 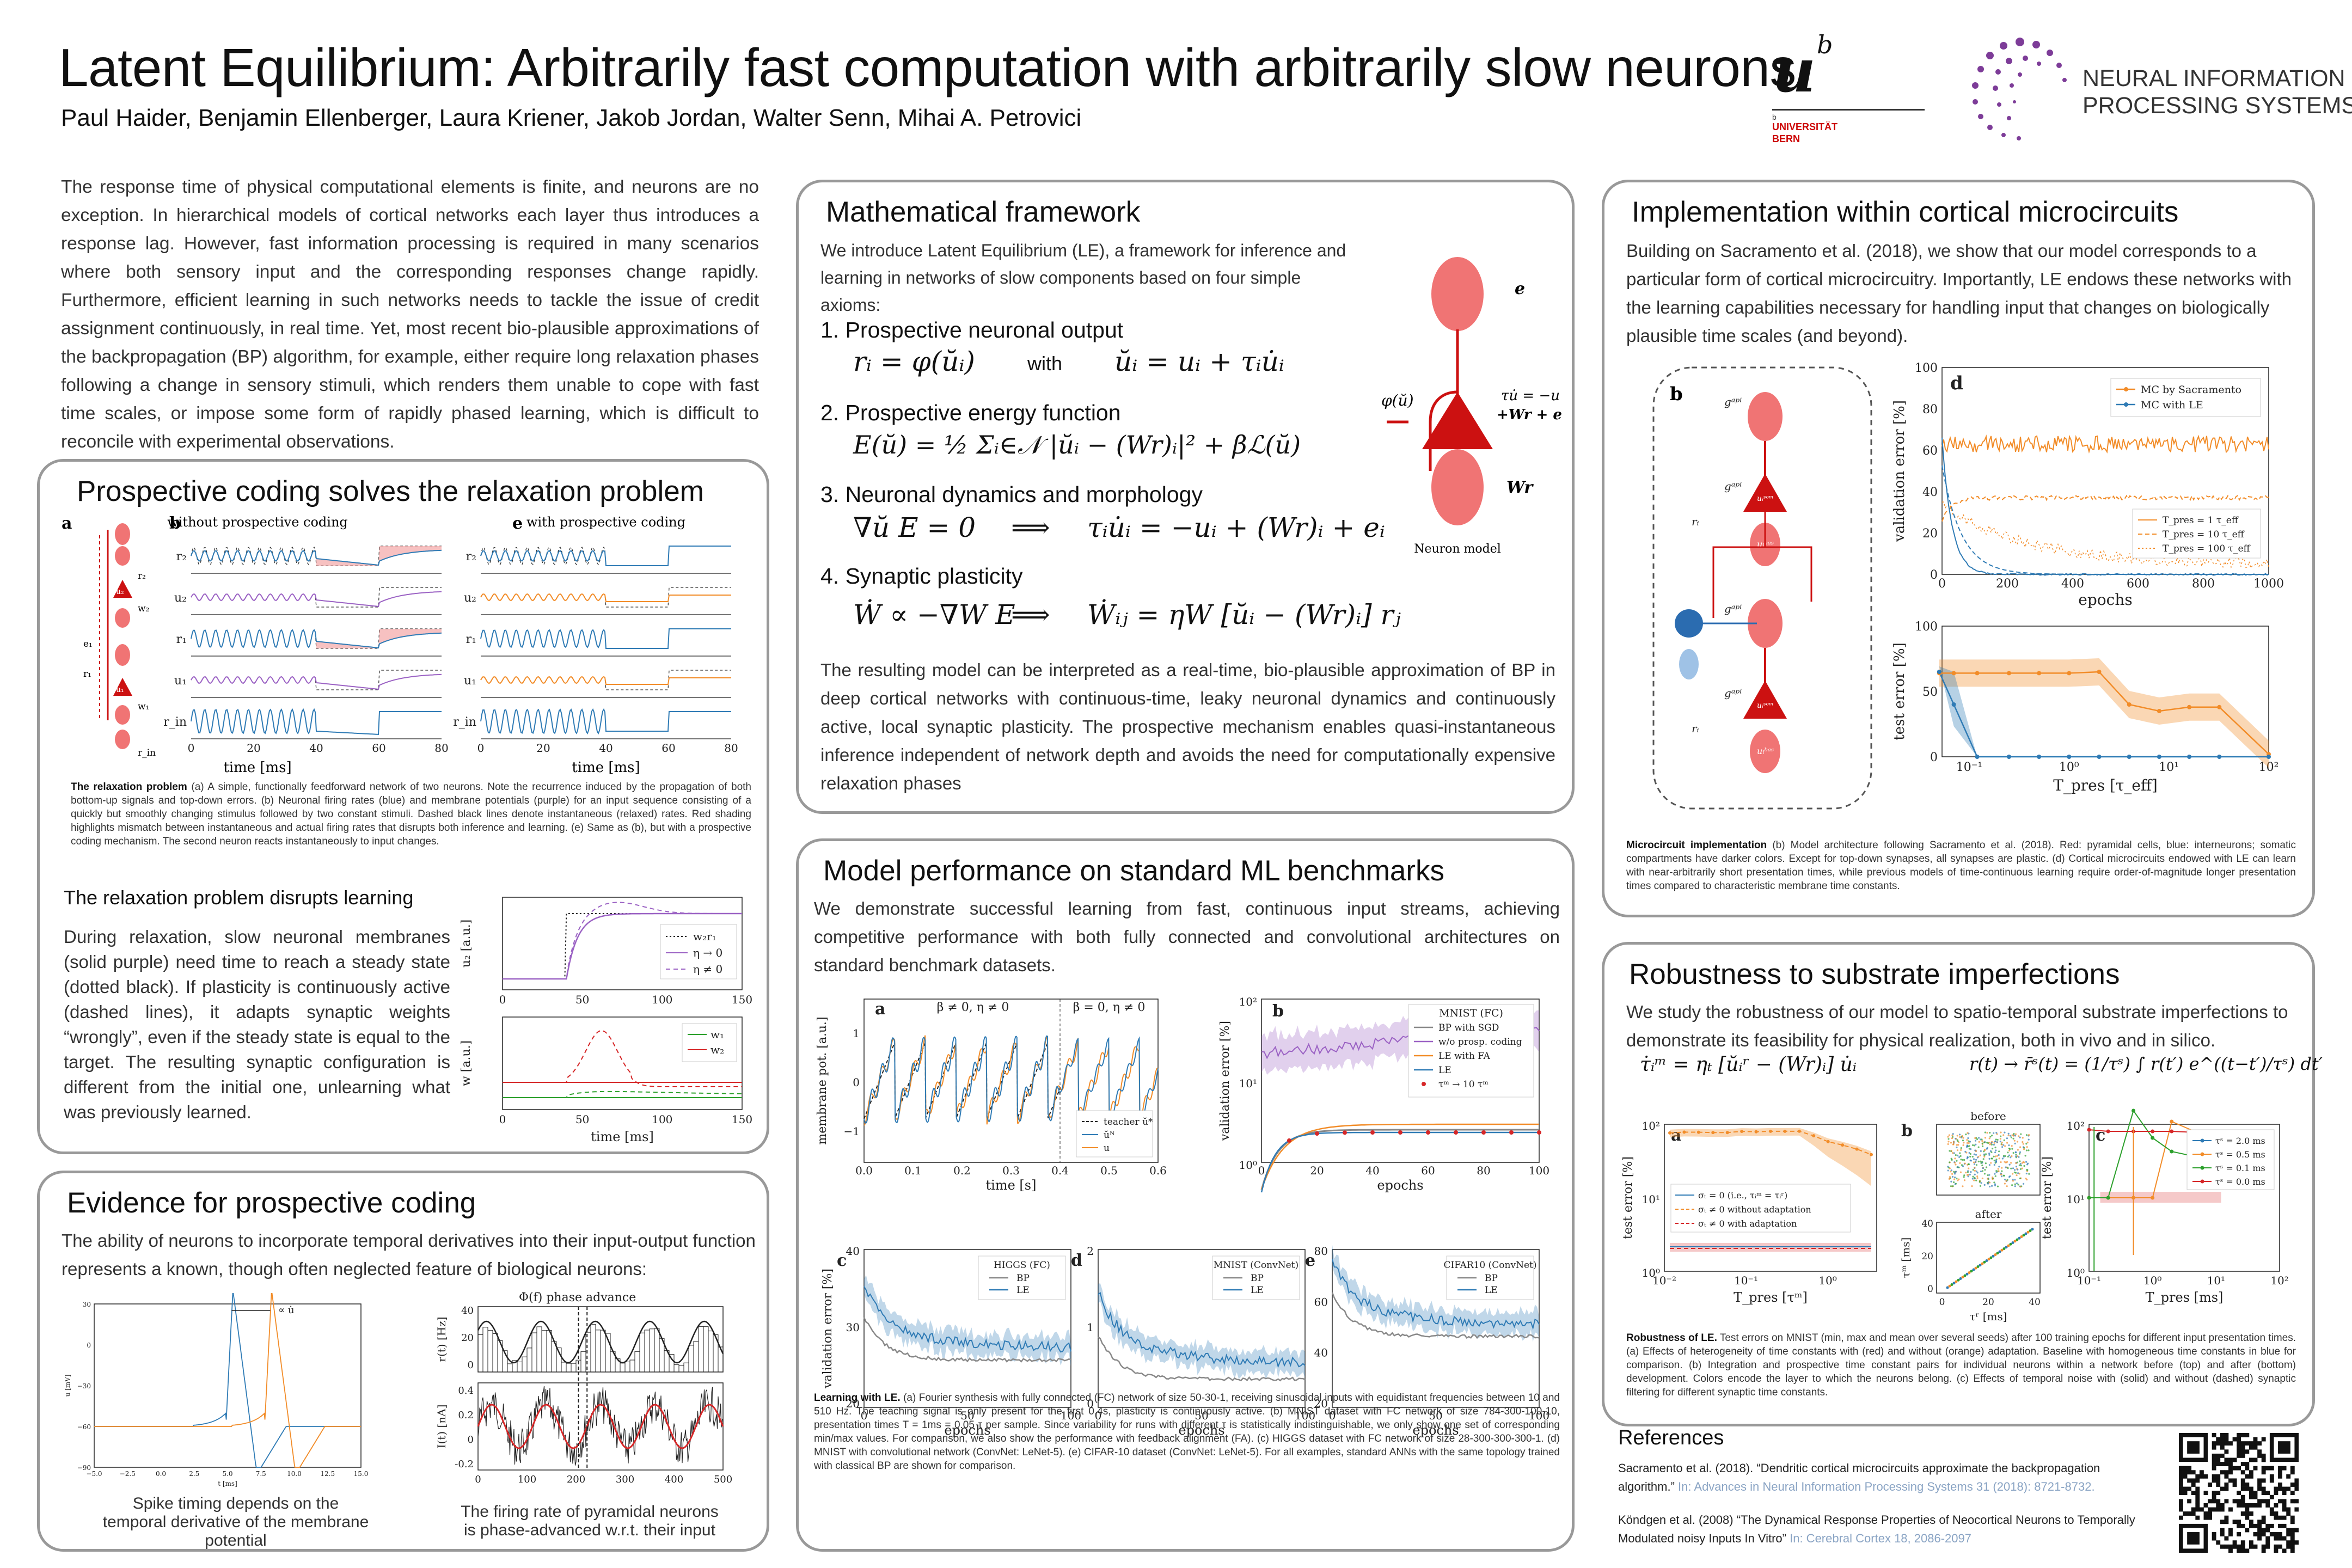 I want to click on y-tick-label: 100, so click(x=1926, y=368).